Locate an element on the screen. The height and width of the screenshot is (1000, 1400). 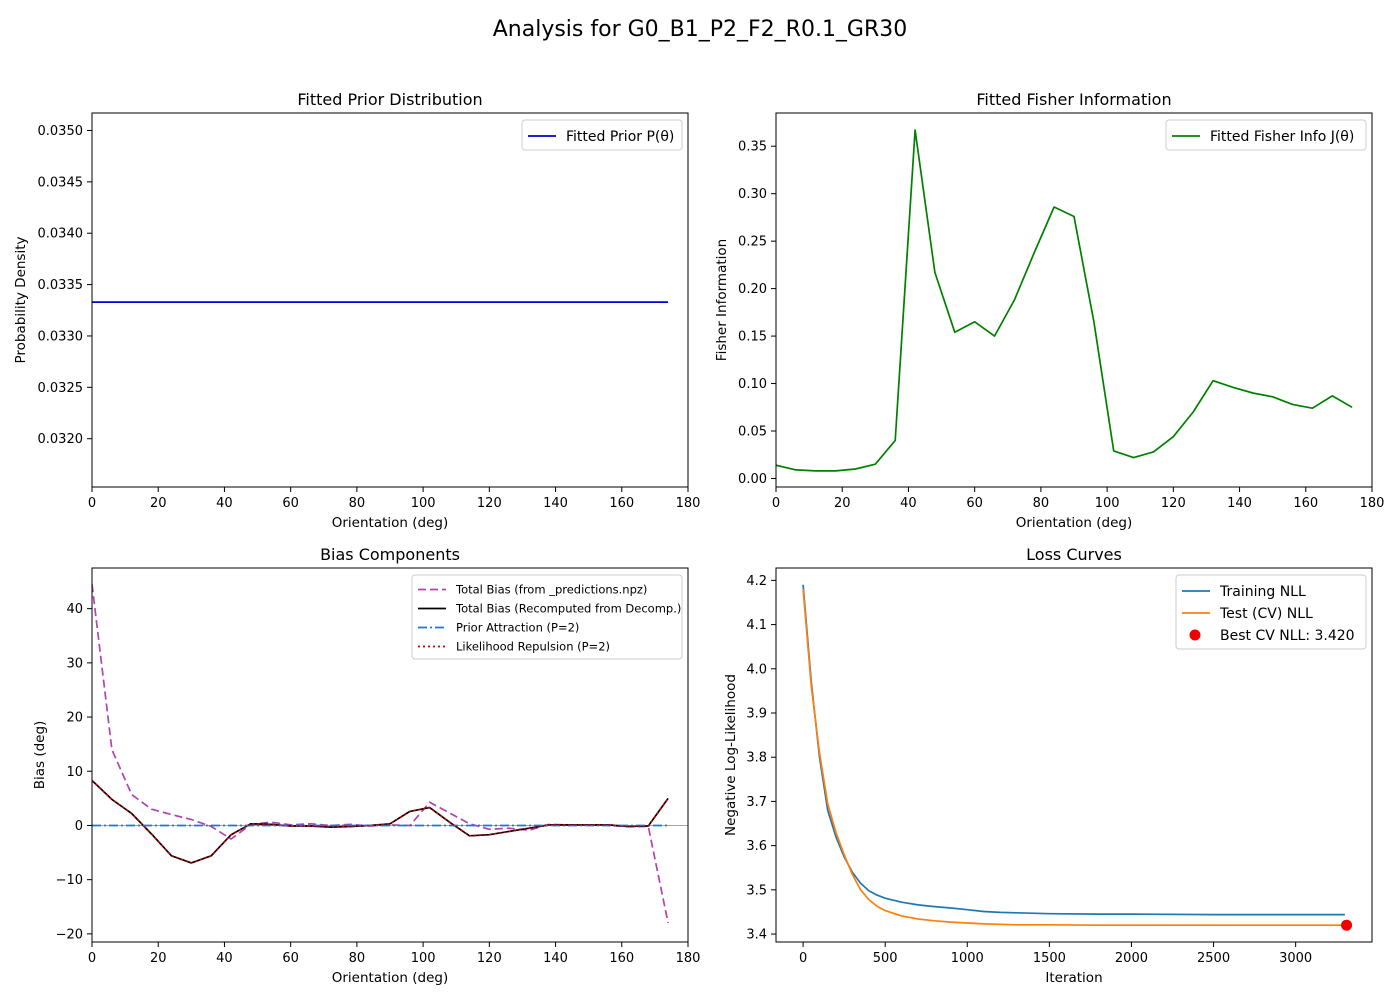
x-tick-label: 1500 is located at coordinates (1049, 958).